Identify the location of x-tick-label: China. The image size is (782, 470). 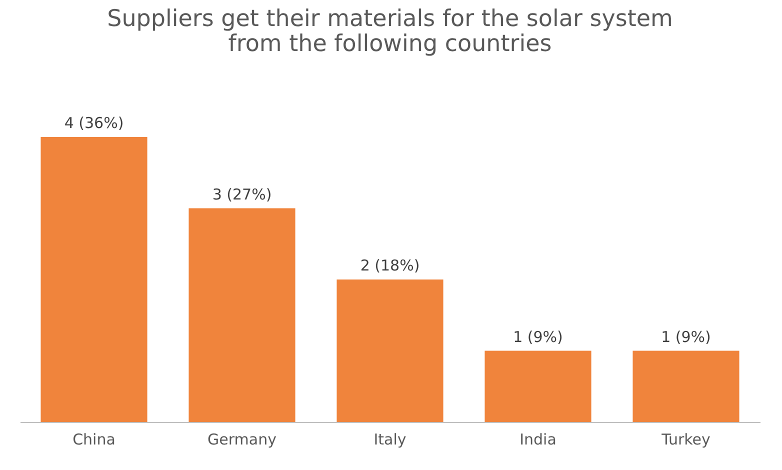
(94, 439).